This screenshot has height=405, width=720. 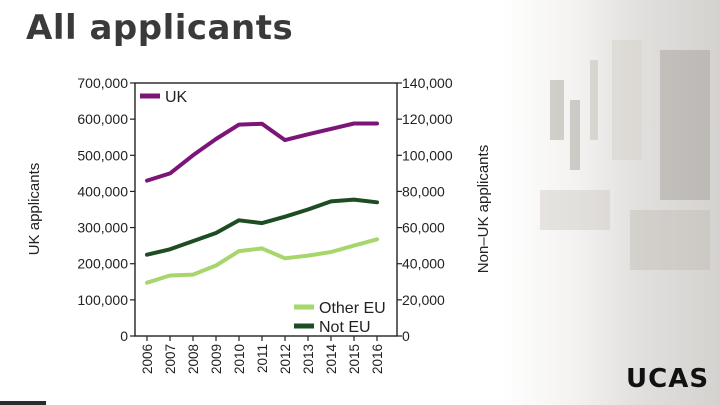 I want to click on left-axis-label: UK applicants, so click(x=34, y=209).